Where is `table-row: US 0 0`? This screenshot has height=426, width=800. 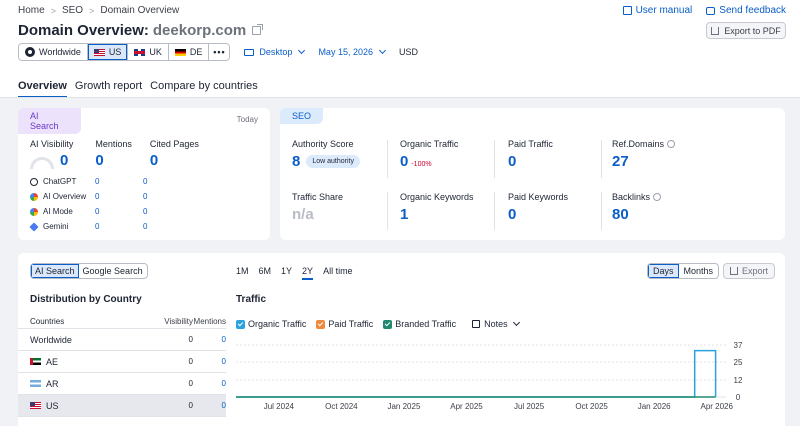
table-row: US 0 0 is located at coordinates (122, 406).